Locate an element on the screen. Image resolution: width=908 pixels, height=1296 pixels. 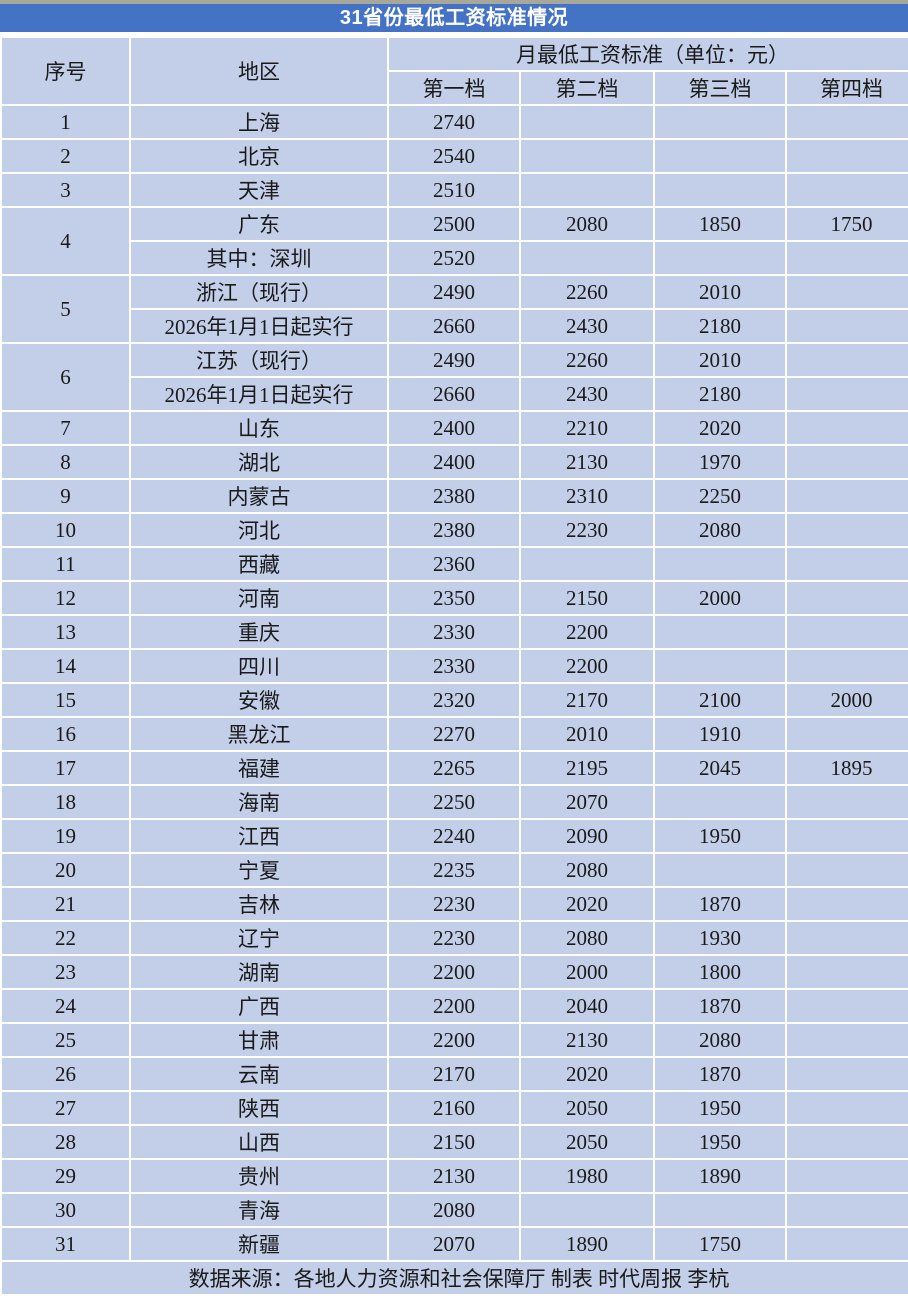
table-row: 12 河南 2350 2150 2000 is located at coordinates (455, 598).